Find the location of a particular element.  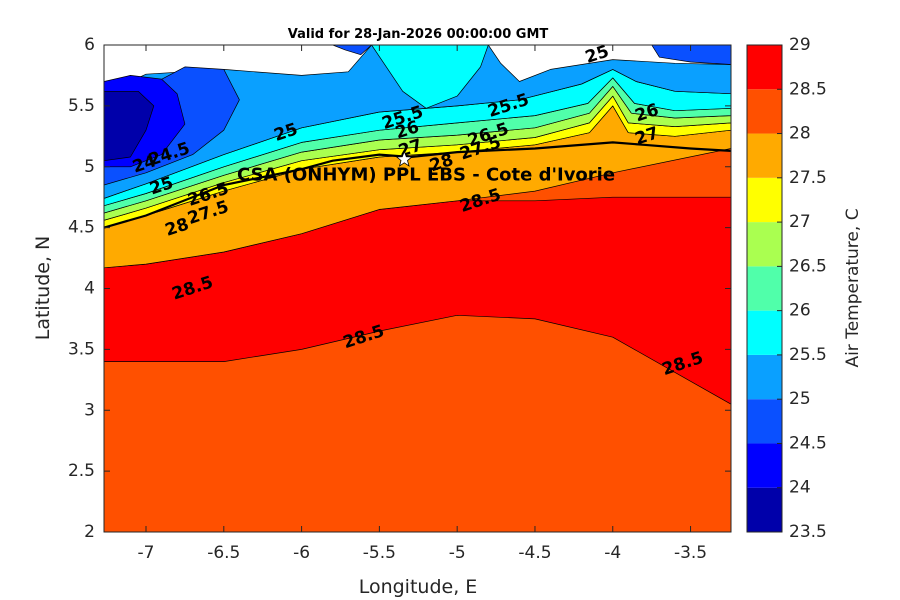

y-tick-label-2: 3 is located at coordinates (89, 410).